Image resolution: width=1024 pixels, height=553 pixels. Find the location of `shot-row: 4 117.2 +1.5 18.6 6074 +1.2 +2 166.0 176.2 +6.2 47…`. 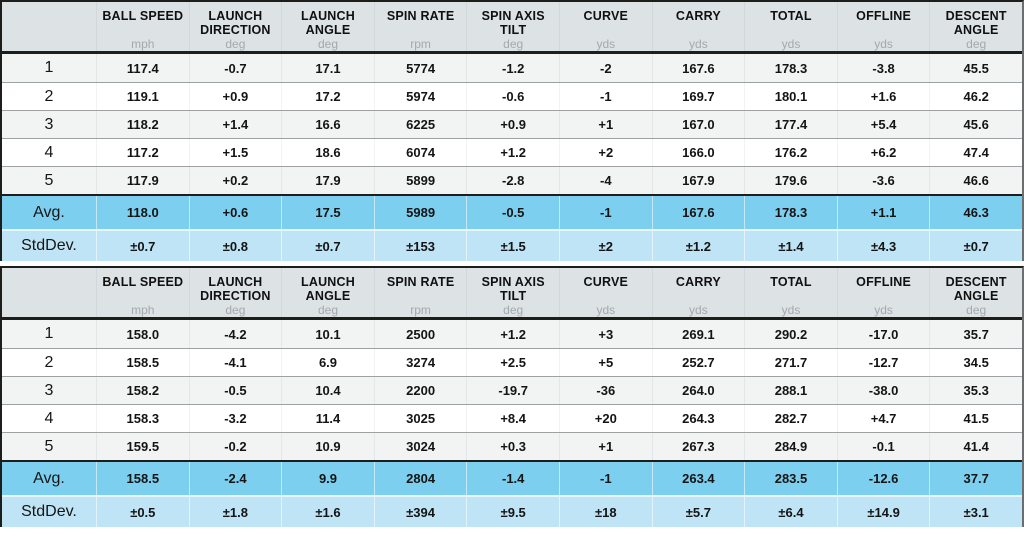

shot-row: 4 117.2 +1.5 18.6 6074 +1.2 +2 166.0 176.2 +6.2 47… is located at coordinates (512, 152).